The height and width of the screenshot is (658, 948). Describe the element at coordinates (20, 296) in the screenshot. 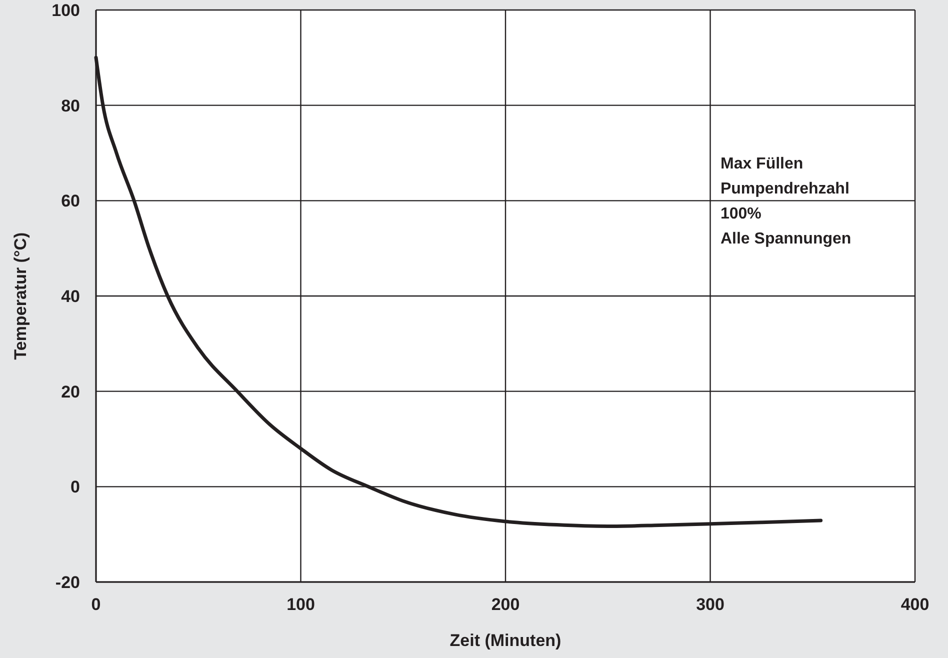

I see `y-axis-title: Temperatur (°C)` at that location.